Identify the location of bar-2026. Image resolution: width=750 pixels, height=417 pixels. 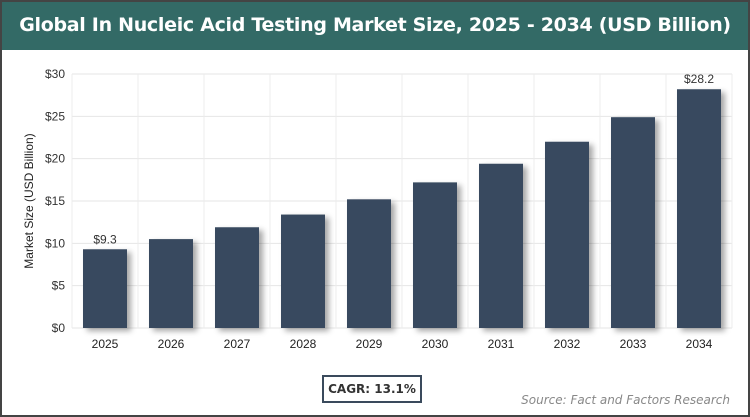
(171, 283).